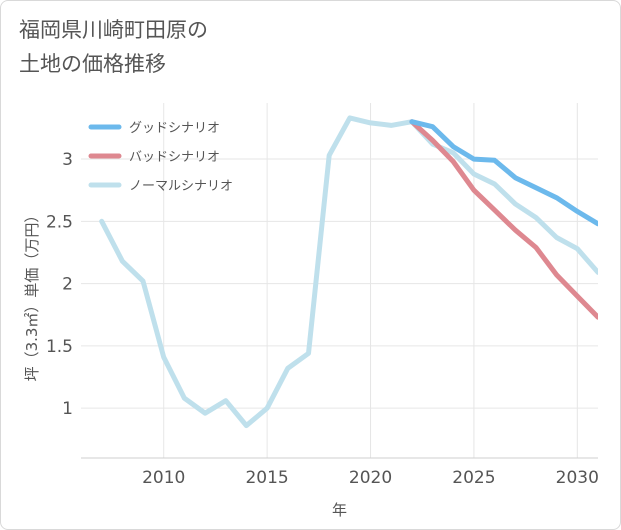 The image size is (621, 530). What do you see at coordinates (67, 160) in the screenshot?
I see `y-tick-label: 3` at bounding box center [67, 160].